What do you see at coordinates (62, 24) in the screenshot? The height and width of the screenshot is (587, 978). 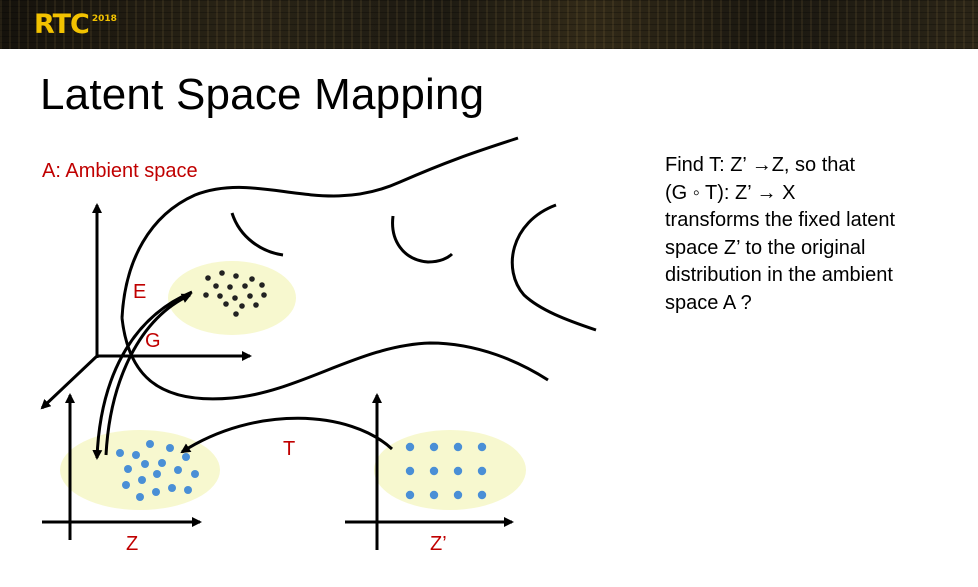 I see `logo-text: RTC` at bounding box center [62, 24].